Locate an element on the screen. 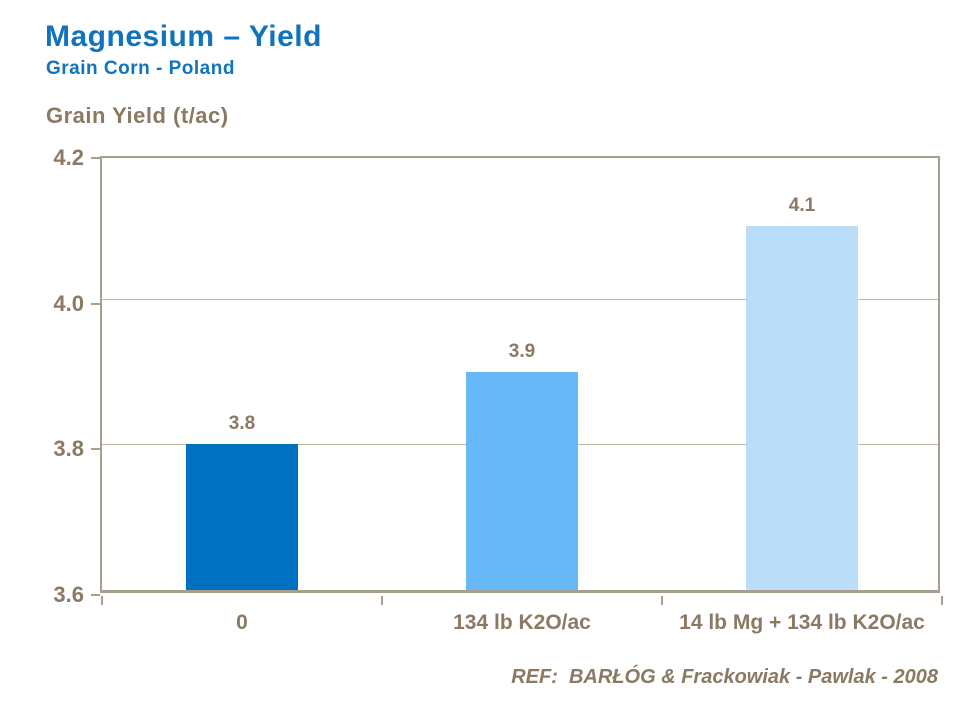  y-axis-title: Grain Yield (t/ac) is located at coordinates (137, 115).